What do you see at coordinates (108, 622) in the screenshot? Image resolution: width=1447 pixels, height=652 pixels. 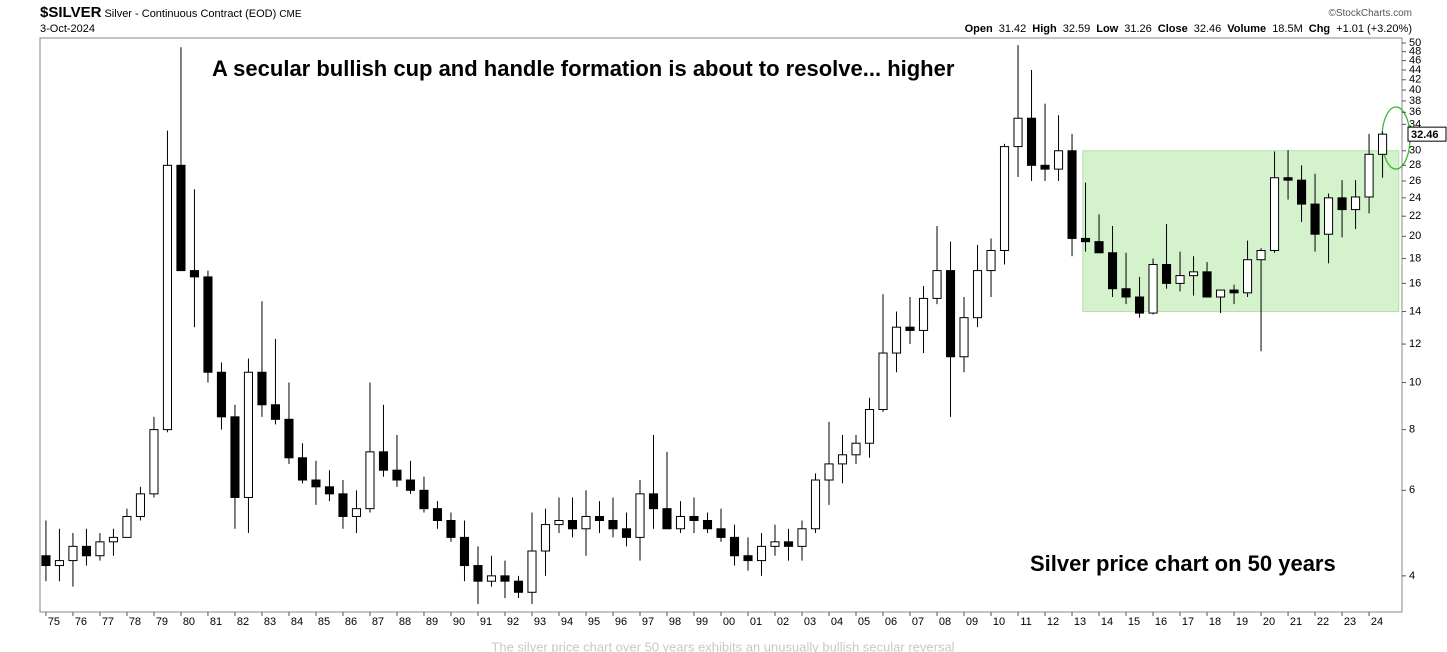 I see `x-tick-label: 77` at bounding box center [108, 622].